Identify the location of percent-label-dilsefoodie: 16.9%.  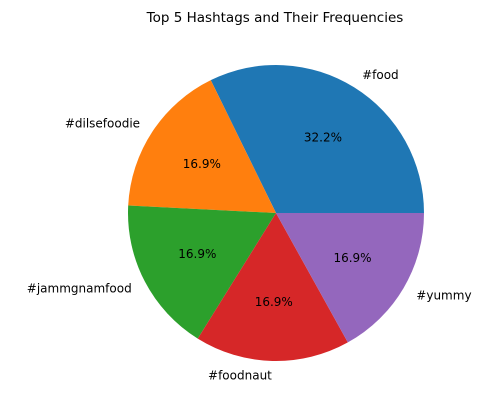
(202, 164).